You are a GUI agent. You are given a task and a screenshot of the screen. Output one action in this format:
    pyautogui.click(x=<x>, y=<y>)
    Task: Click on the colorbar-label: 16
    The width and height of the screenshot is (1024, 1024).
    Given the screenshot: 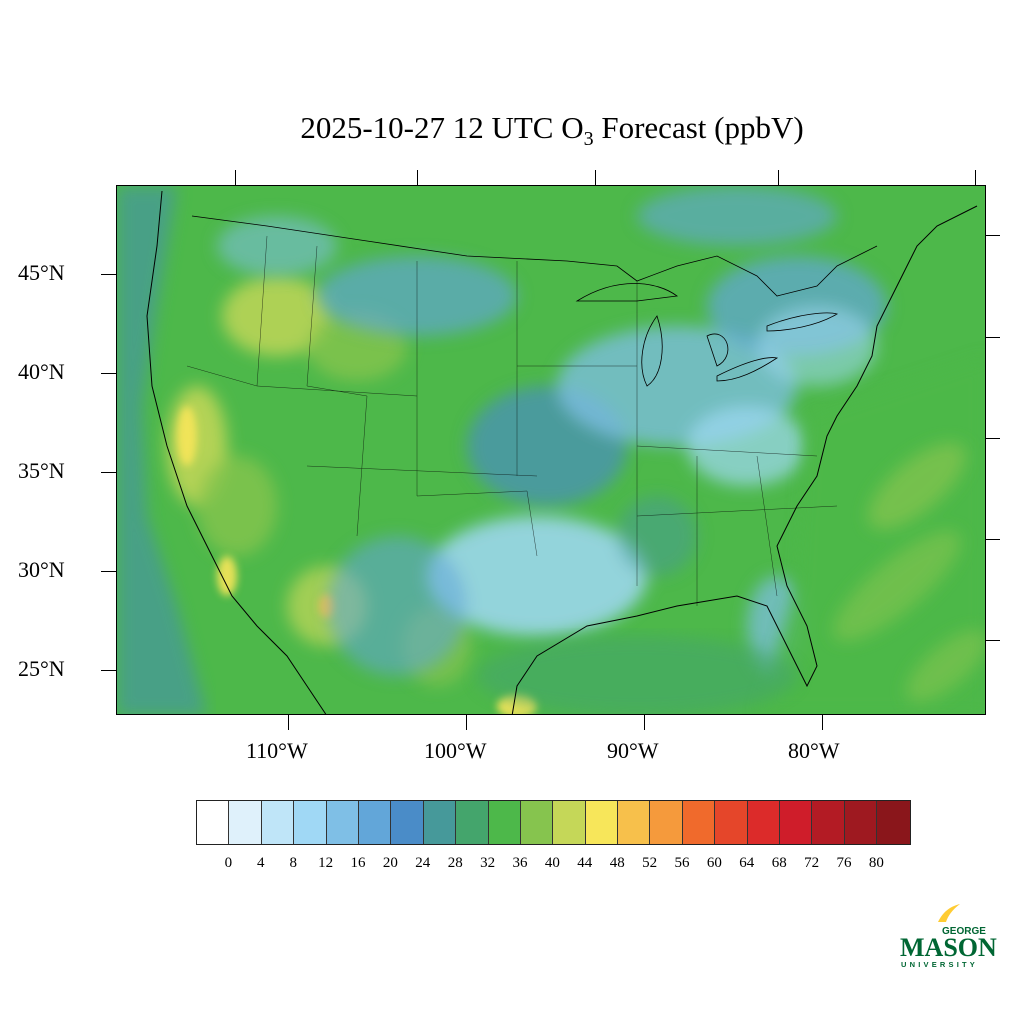 What is the action you would take?
    pyautogui.click(x=358, y=863)
    